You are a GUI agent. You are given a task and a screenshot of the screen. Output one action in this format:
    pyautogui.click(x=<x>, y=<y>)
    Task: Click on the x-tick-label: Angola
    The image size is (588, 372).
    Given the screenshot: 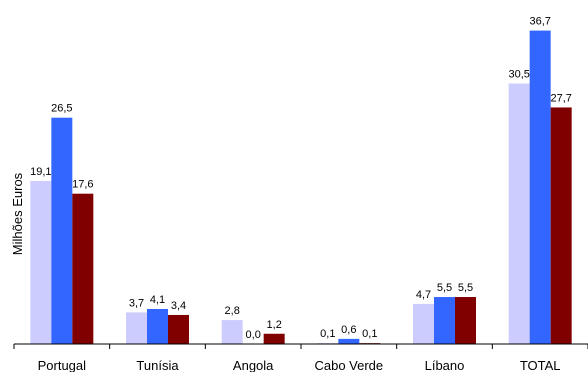 What is the action you would take?
    pyautogui.click(x=253, y=365)
    